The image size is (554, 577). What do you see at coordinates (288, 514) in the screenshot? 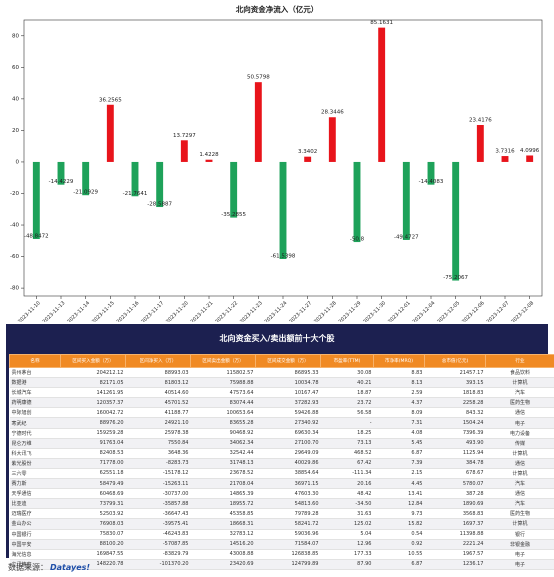
I see `table-cell: 79789.28` at bounding box center [288, 514].